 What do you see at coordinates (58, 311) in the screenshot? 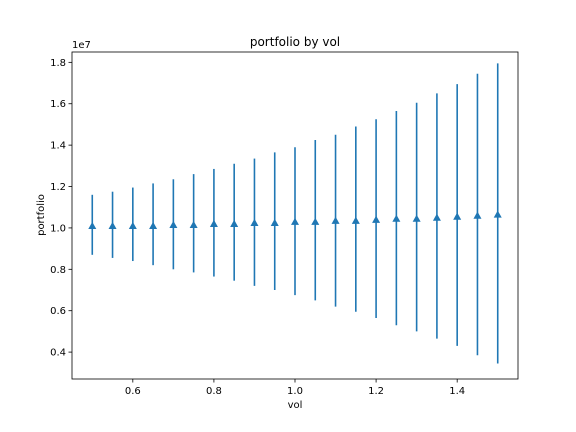
I see `y-tick-label: 0.6` at bounding box center [58, 311].